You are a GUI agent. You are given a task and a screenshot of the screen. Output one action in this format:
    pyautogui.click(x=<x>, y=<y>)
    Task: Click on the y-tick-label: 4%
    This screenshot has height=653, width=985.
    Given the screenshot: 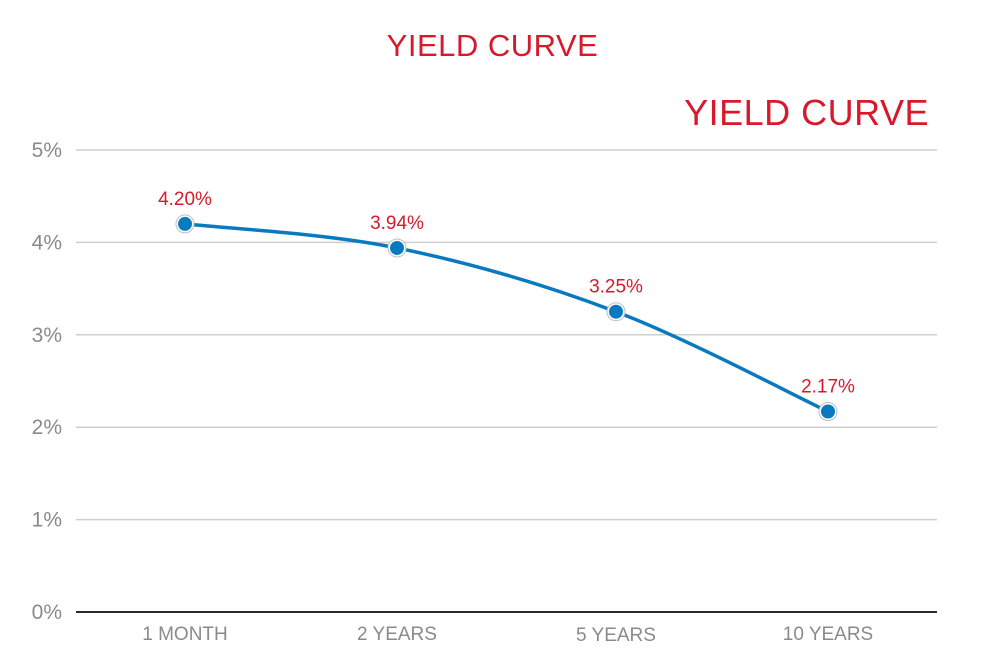 What is the action you would take?
    pyautogui.click(x=47, y=242)
    